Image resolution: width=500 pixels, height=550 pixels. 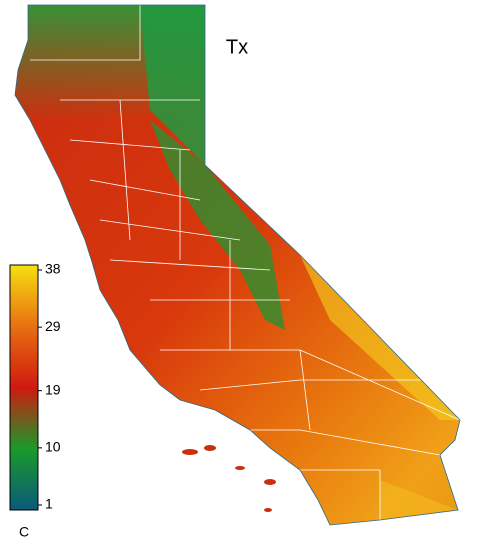 What do you see at coordinates (53, 269) in the screenshot?
I see `colorbar-tick-label: 38` at bounding box center [53, 269].